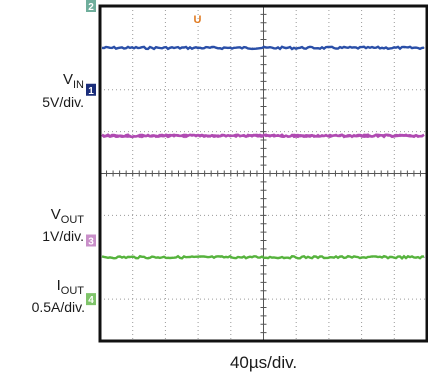 This screenshot has width=428, height=377. I want to click on iout-label-sub: OUT, so click(72, 291).